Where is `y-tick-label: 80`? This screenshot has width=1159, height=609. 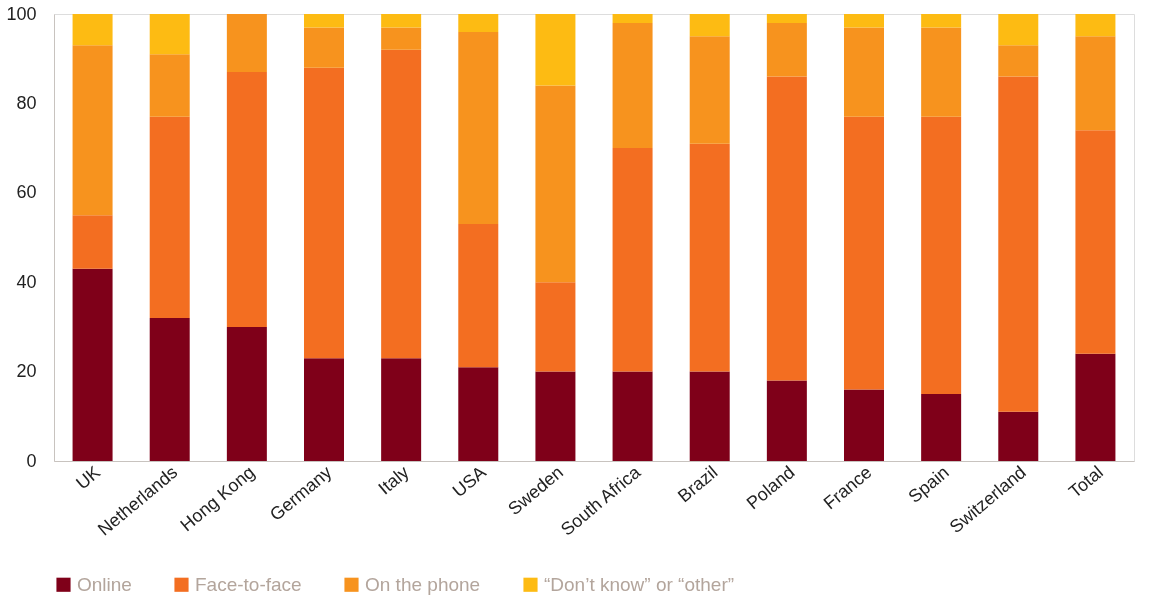
y-tick-label: 80 is located at coordinates (26, 102).